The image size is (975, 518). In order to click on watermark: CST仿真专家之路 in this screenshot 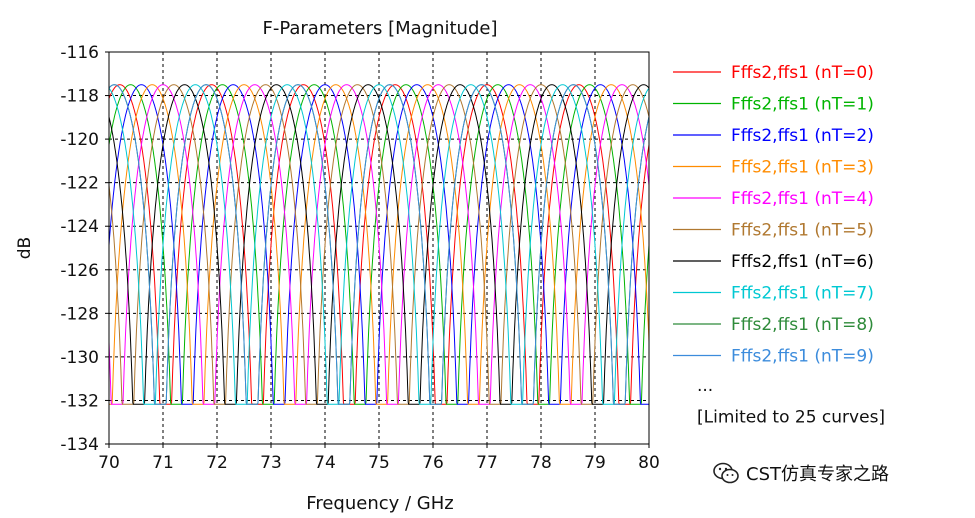, I will do `click(800, 473)`.